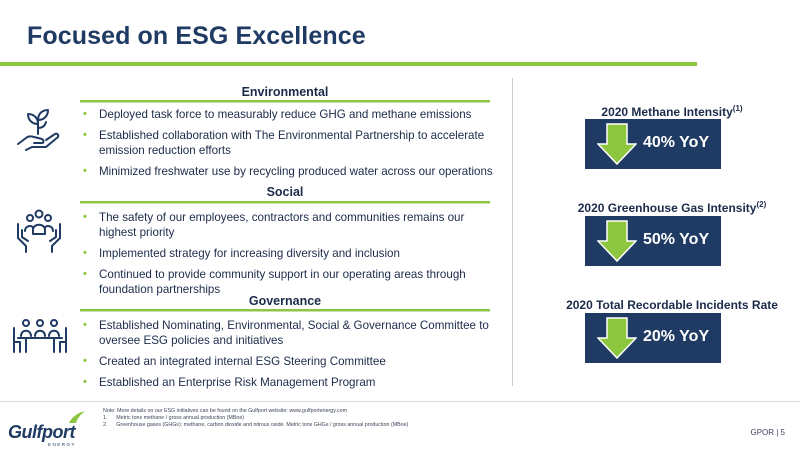 This screenshot has width=800, height=450. I want to click on community-hands-icon, so click(39, 231).